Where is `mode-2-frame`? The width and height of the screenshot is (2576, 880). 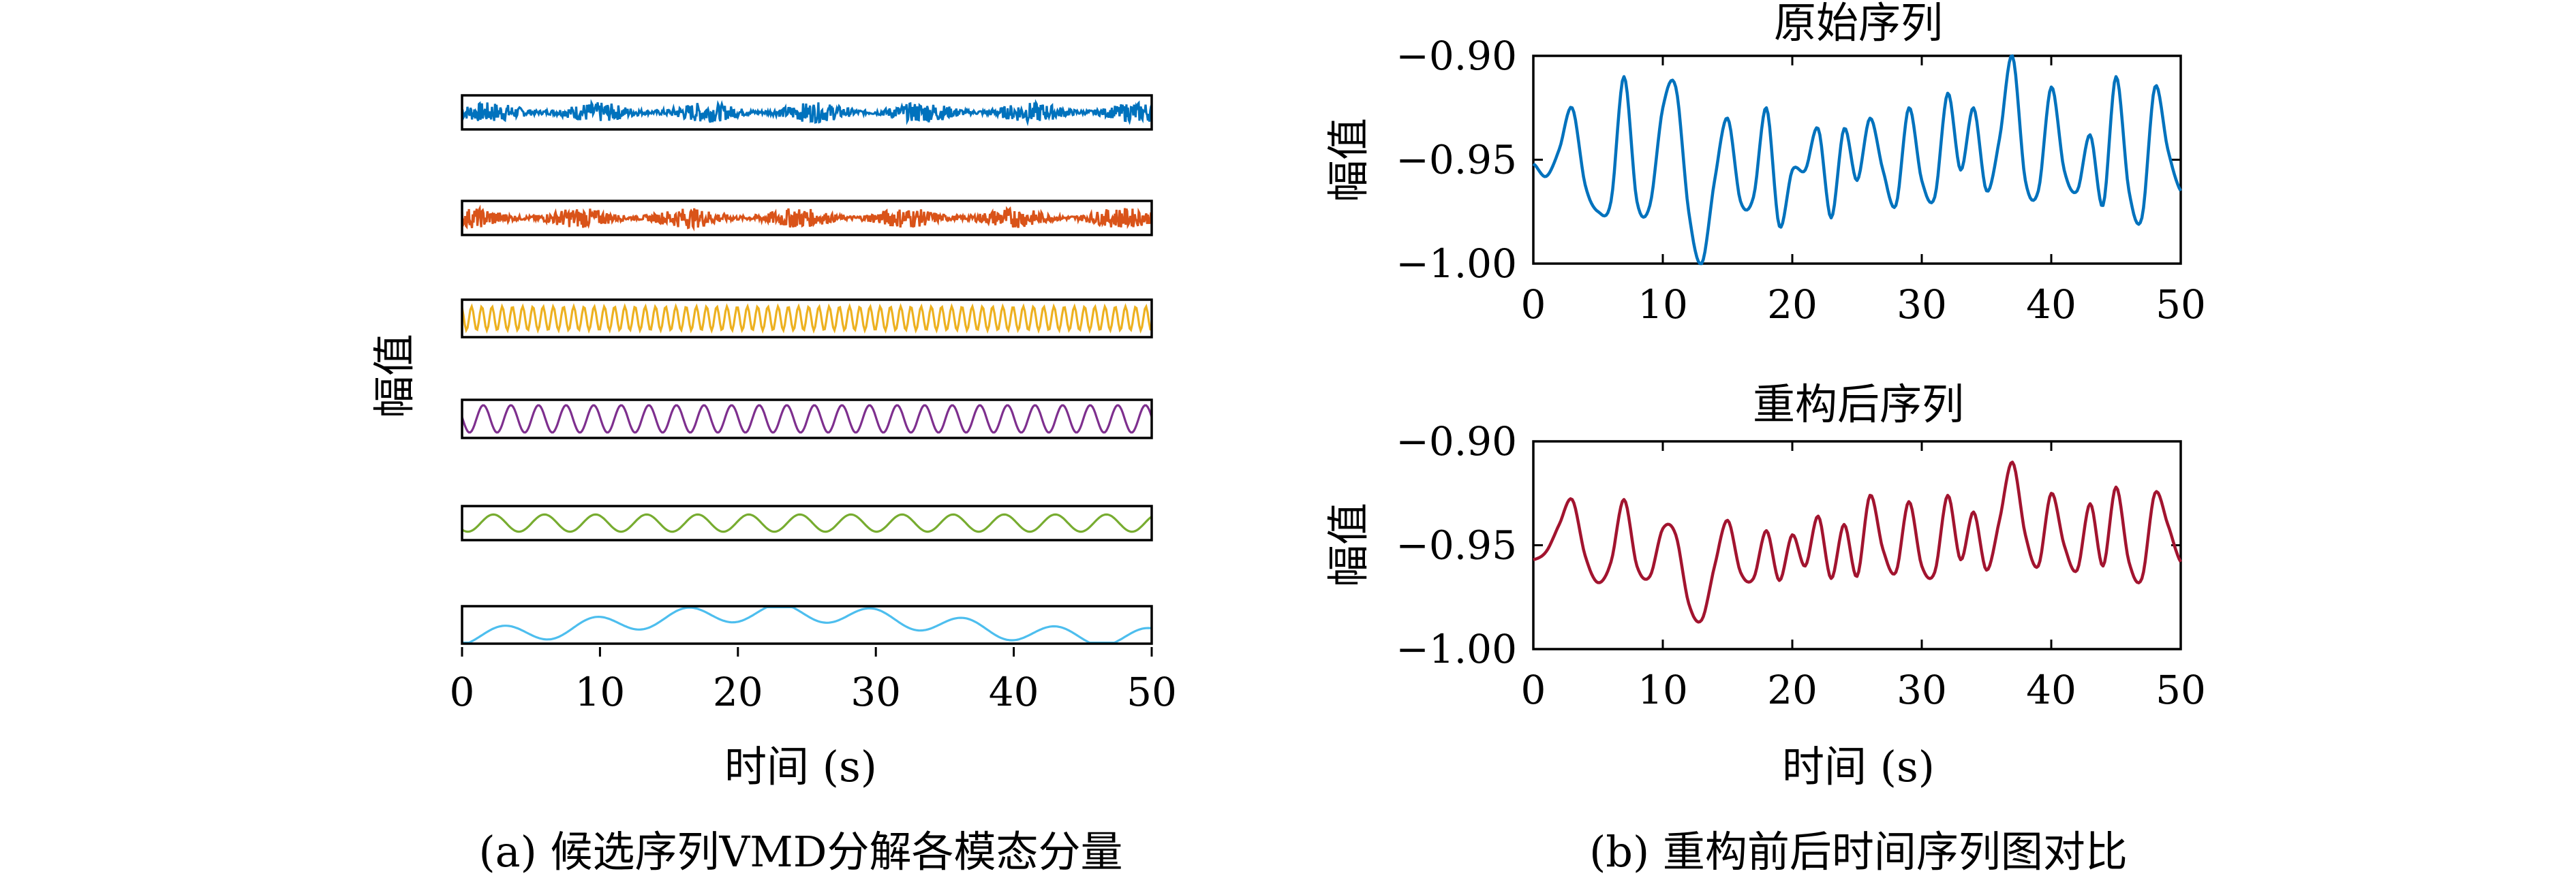
mode-2-frame is located at coordinates (807, 218).